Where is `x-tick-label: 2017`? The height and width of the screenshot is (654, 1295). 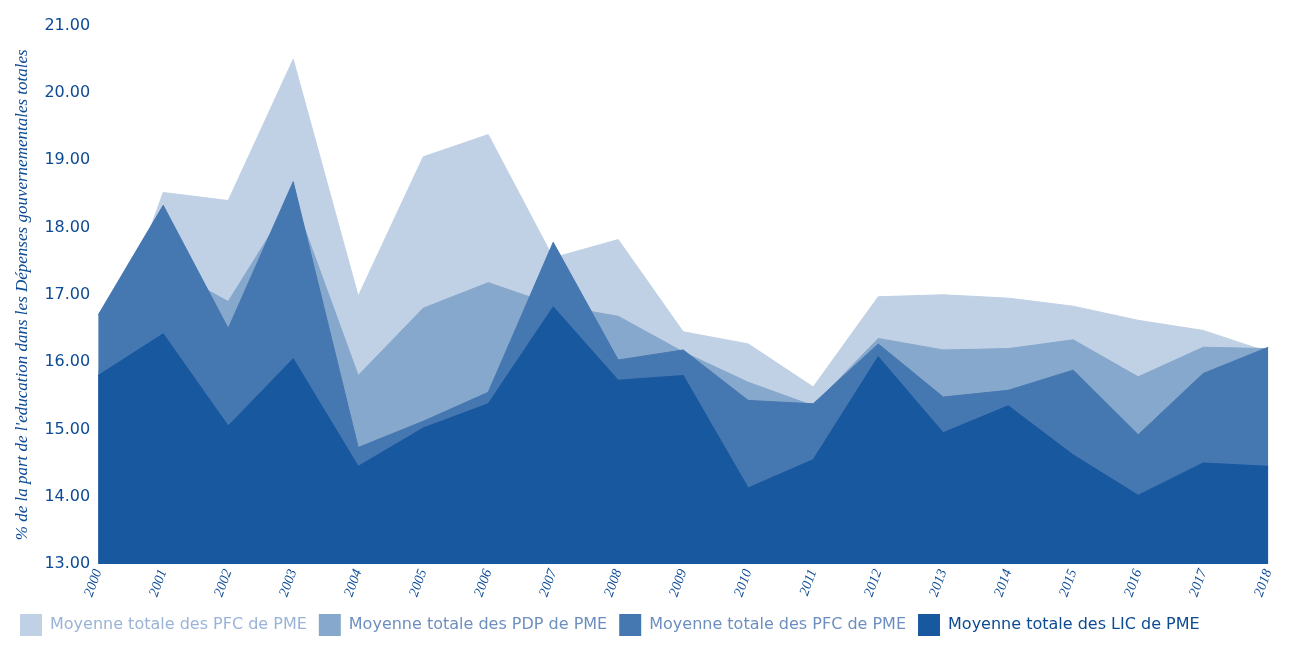
x-tick-label: 2017 is located at coordinates (1197, 582).